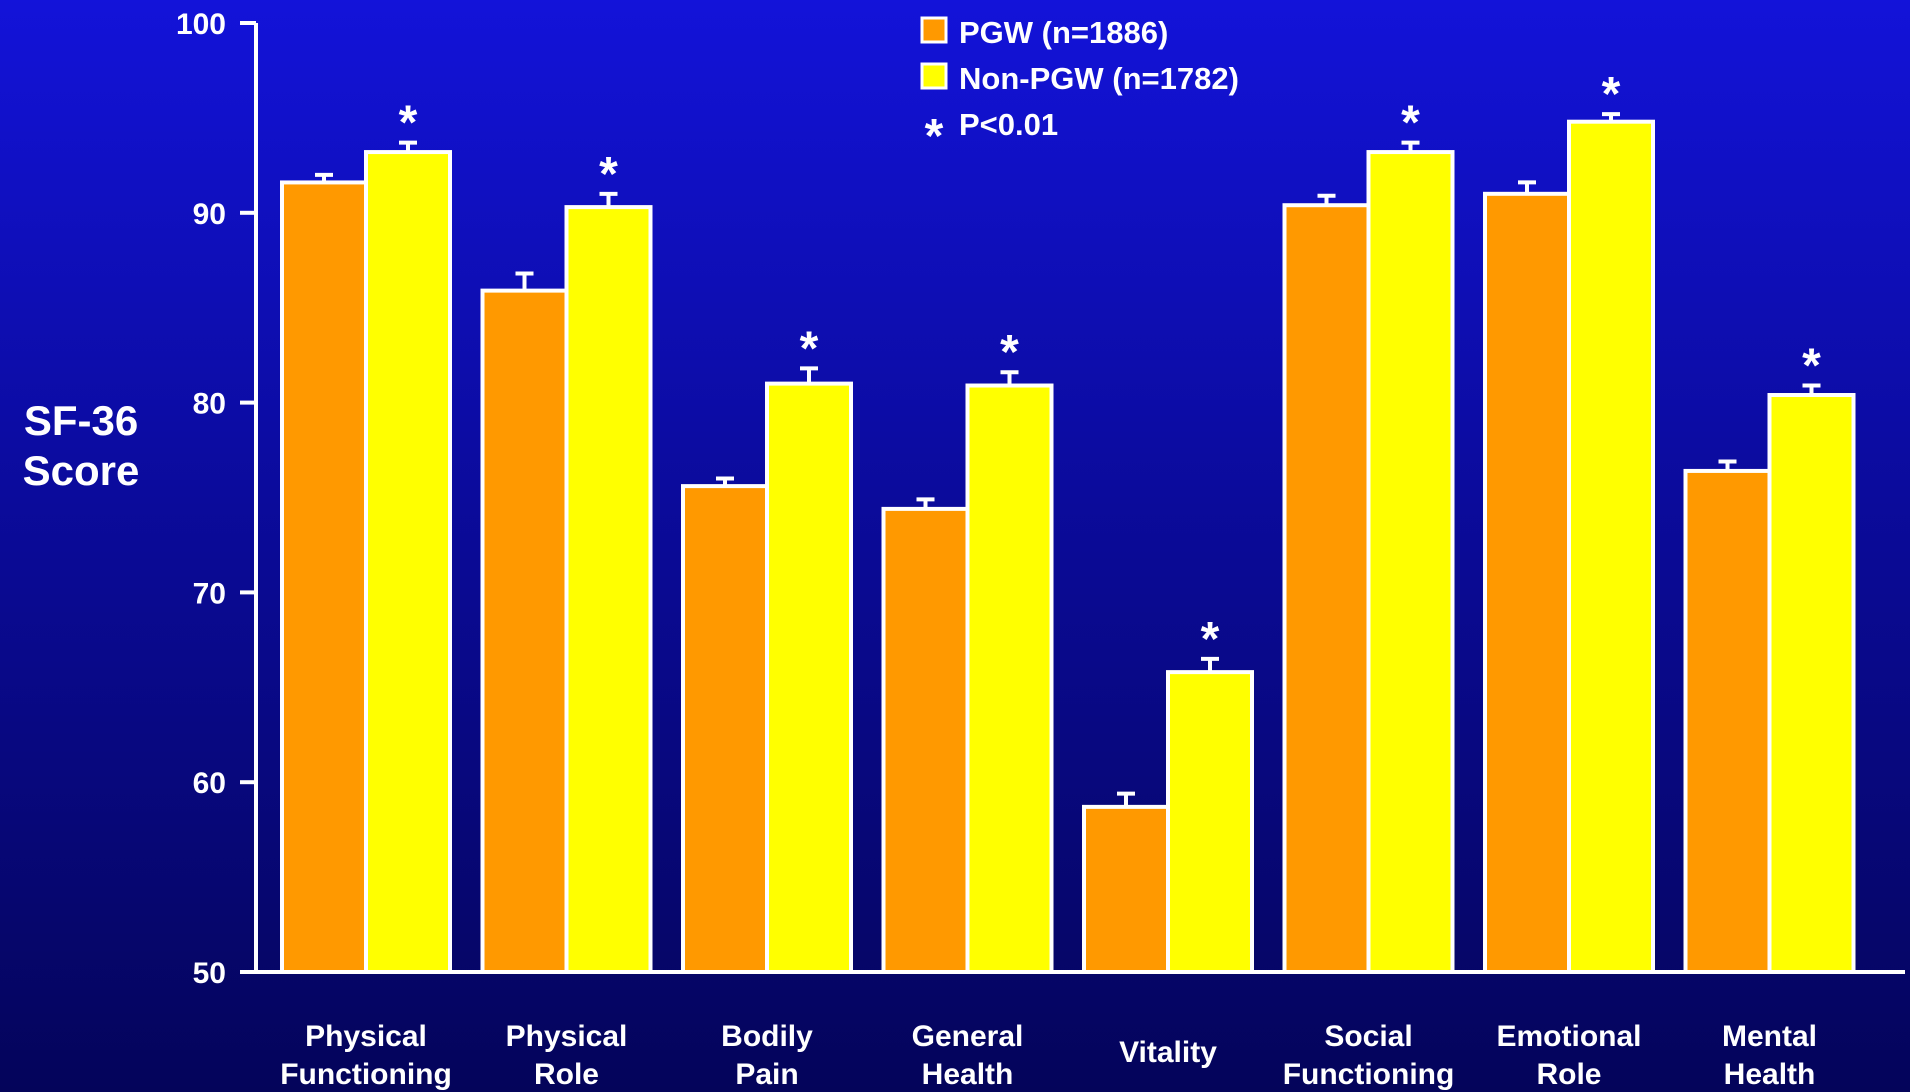  Describe the element at coordinates (1009, 352) in the screenshot. I see `significance-star-3: *` at that location.